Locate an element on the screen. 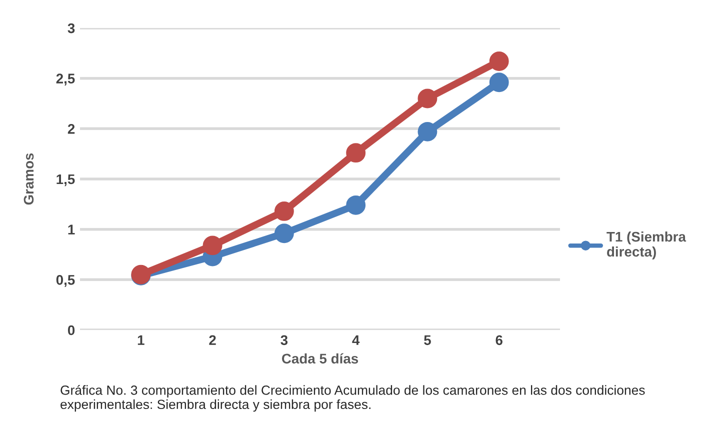 This screenshot has width=705, height=440. x-tick-label: 3 is located at coordinates (284, 340).